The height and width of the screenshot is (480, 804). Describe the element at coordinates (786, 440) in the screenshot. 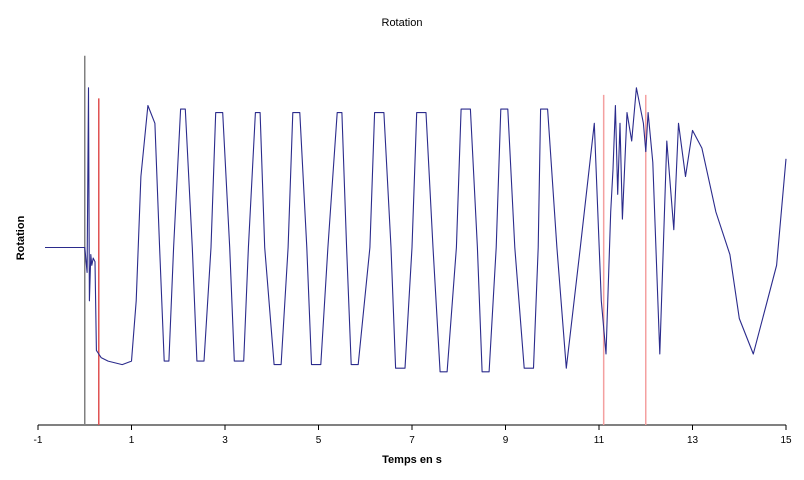

I see `x-tick-label-8: 15` at that location.